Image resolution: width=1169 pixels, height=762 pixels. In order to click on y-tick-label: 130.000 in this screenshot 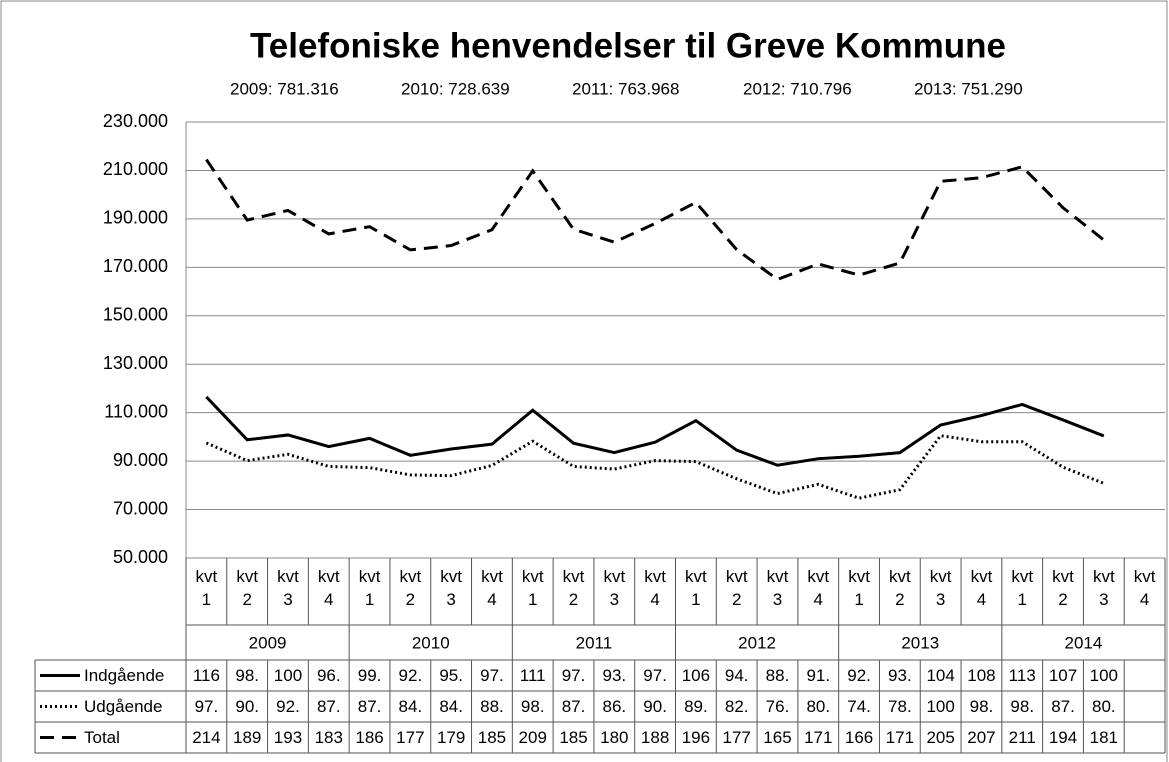, I will do `click(135, 363)`.